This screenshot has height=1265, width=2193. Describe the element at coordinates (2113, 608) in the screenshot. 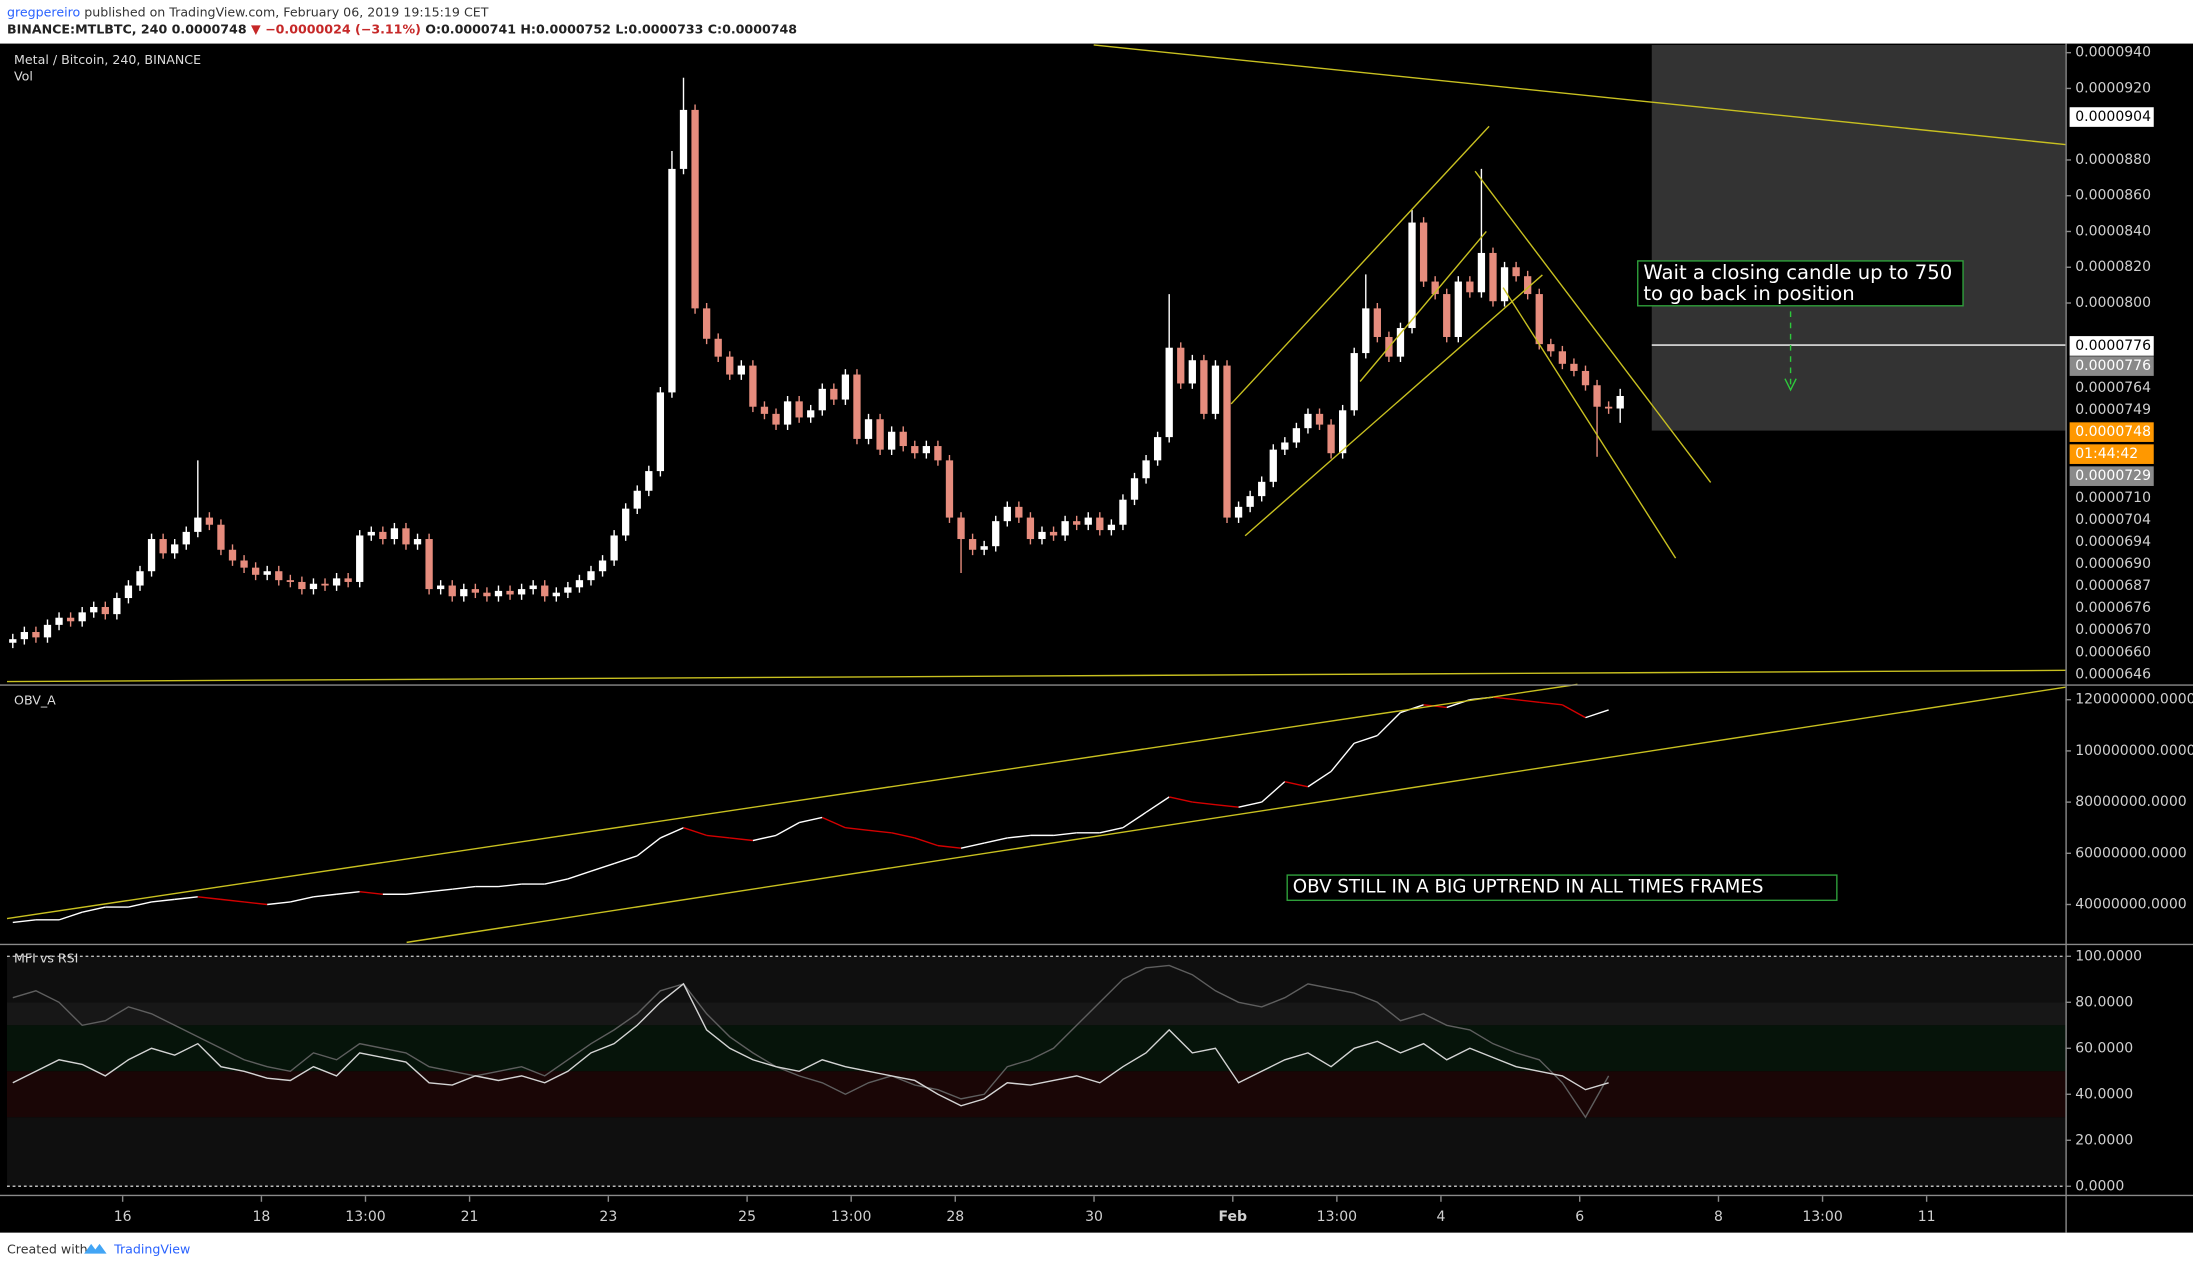

I see `axis-label: 0.0000676` at that location.